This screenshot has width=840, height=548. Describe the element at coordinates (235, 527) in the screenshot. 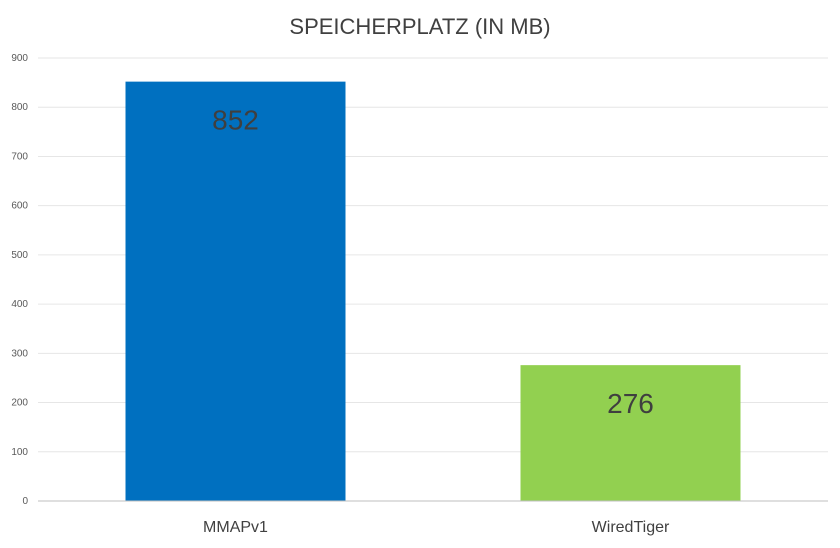

I see `x-category-label: MMAPv1` at that location.